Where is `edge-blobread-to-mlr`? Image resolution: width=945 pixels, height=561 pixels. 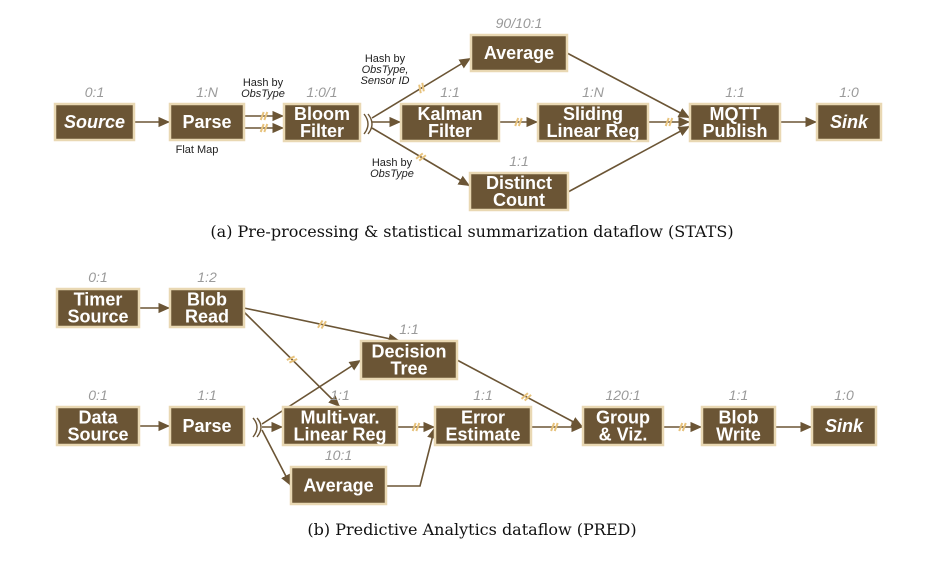 edge-blobread-to-mlr is located at coordinates (292, 359).